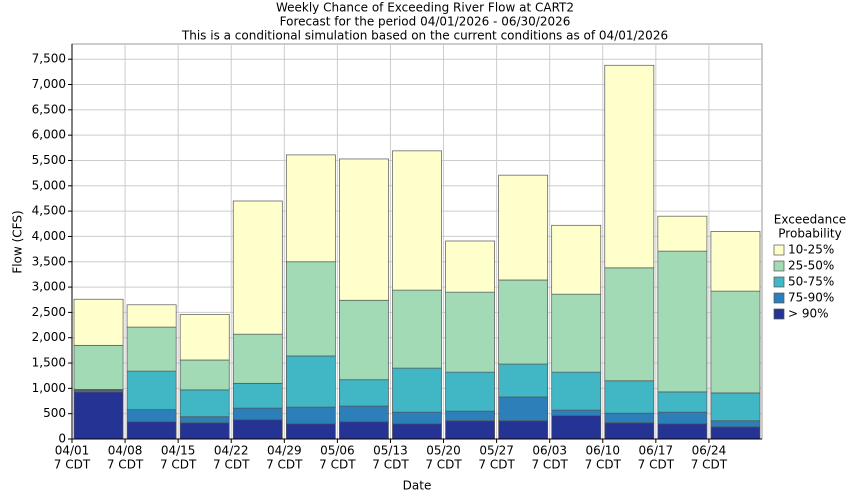 The width and height of the screenshot is (850, 500). Describe the element at coordinates (602, 451) in the screenshot. I see `x-tick-label: 06/10` at that location.